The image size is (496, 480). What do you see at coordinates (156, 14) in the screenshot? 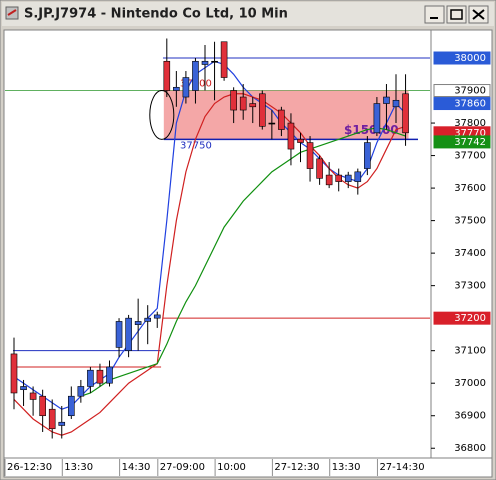
I see `chart-title: S.JP.J7974 - Nintendo Co Ltd, 10 Min` at bounding box center [156, 14].